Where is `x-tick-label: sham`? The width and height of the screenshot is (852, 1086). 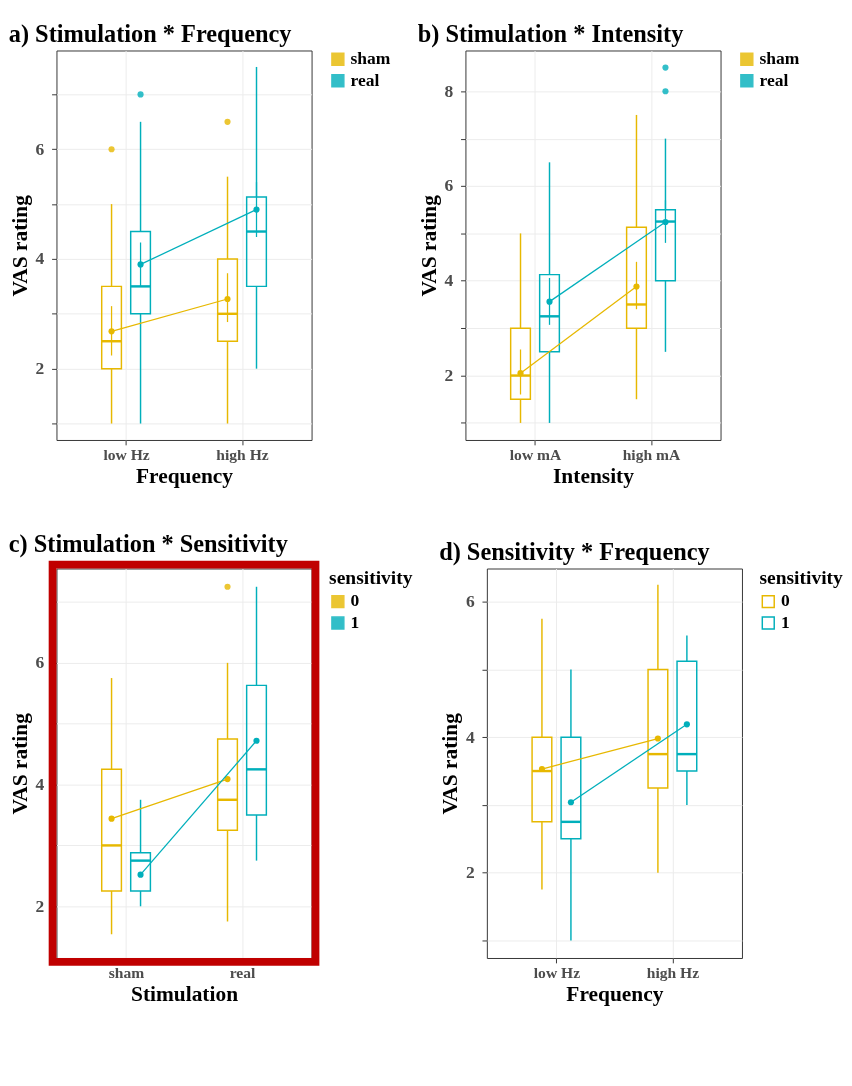
x-tick-label: sham is located at coordinates (126, 972).